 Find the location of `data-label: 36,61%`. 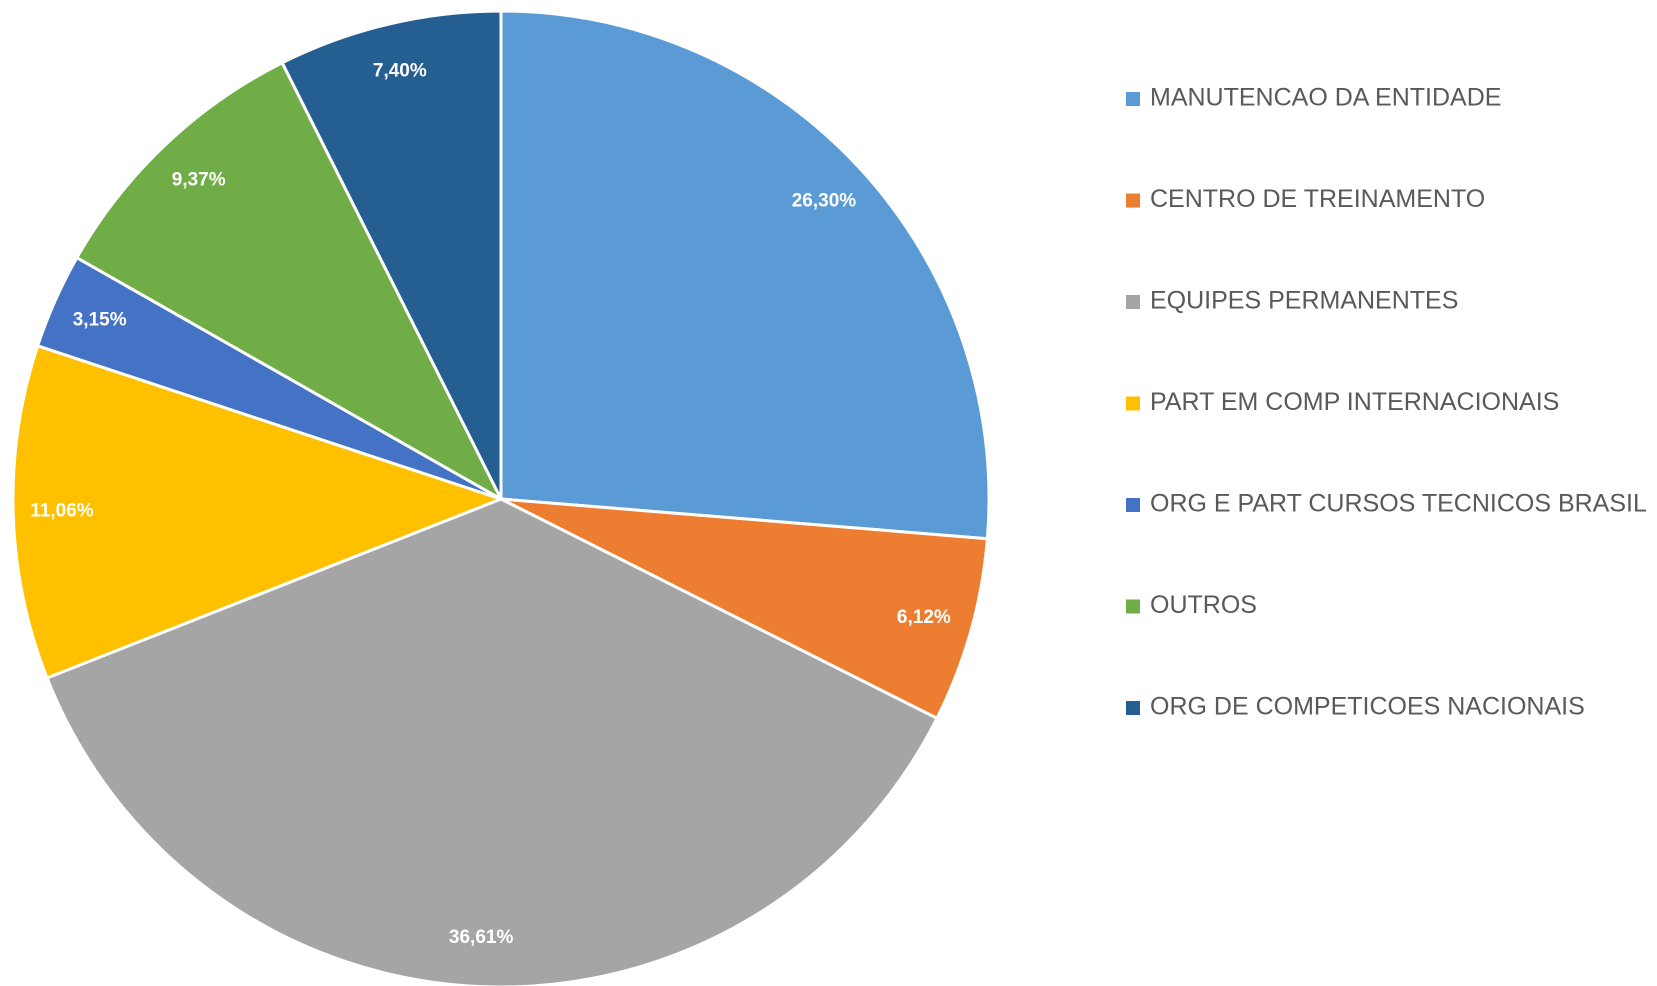

data-label: 36,61% is located at coordinates (481, 937).